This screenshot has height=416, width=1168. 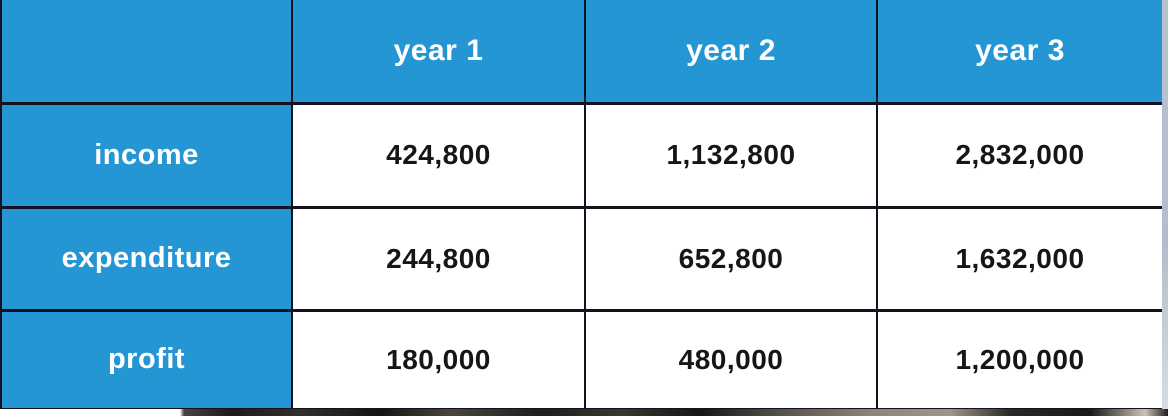 I want to click on col-header-year-2: year 2, so click(x=731, y=52).